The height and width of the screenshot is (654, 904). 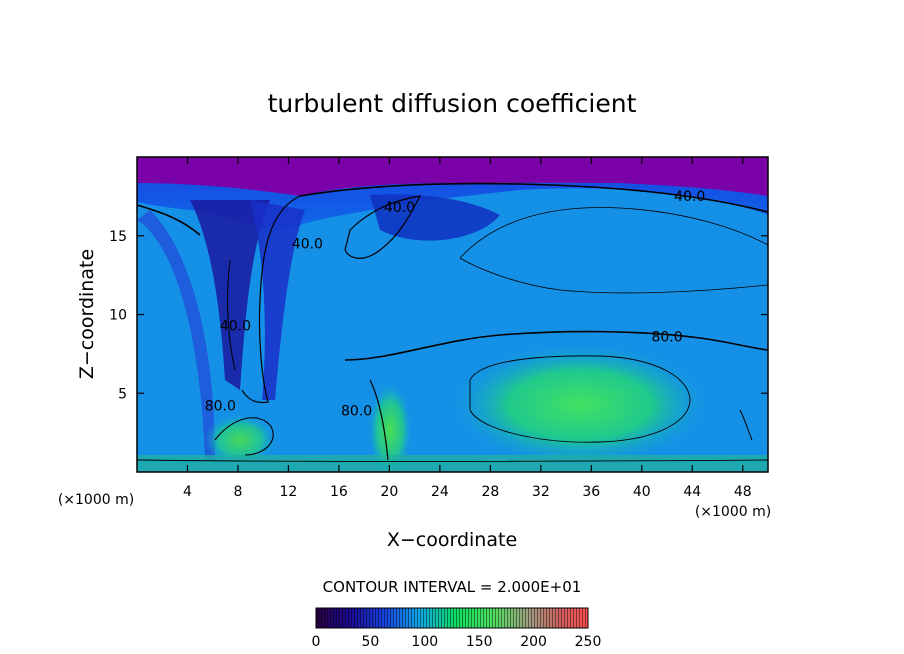 What do you see at coordinates (692, 492) in the screenshot?
I see `x-tick-label: 44` at bounding box center [692, 492].